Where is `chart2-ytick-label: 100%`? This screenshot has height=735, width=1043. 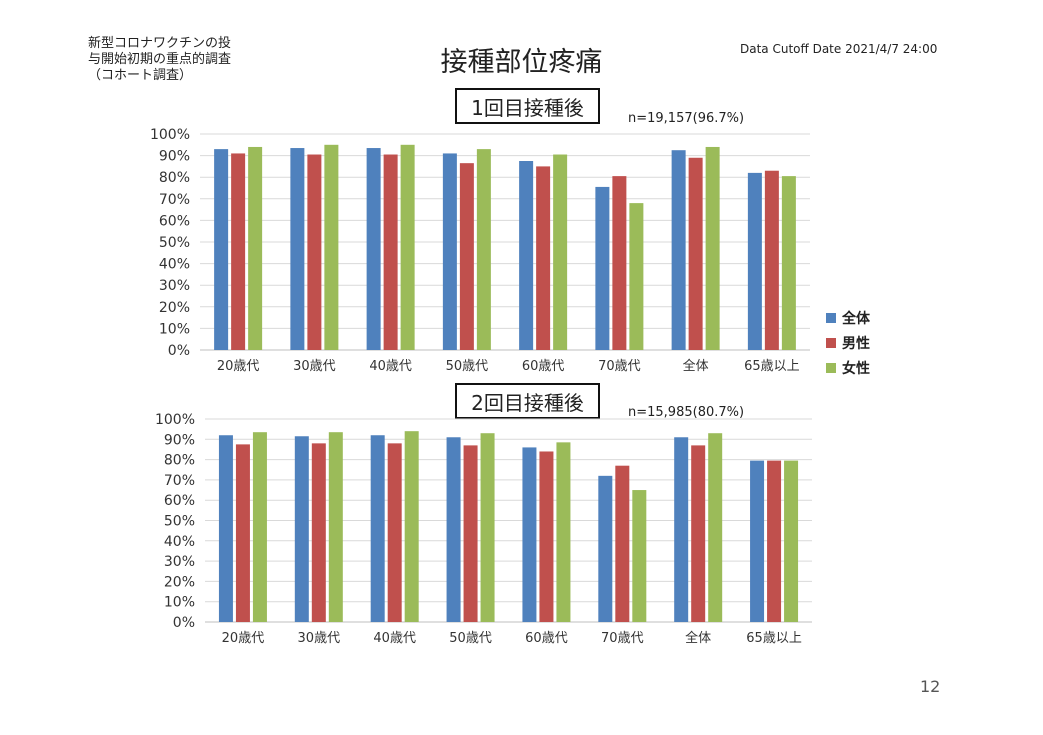 chart2-ytick-label: 100% is located at coordinates (175, 420).